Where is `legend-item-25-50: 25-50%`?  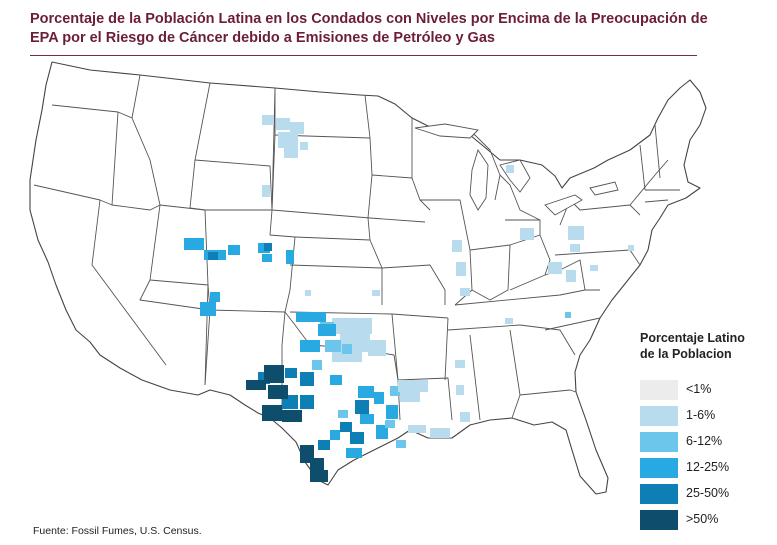 legend-item-25-50: 25-50% is located at coordinates (700, 497).